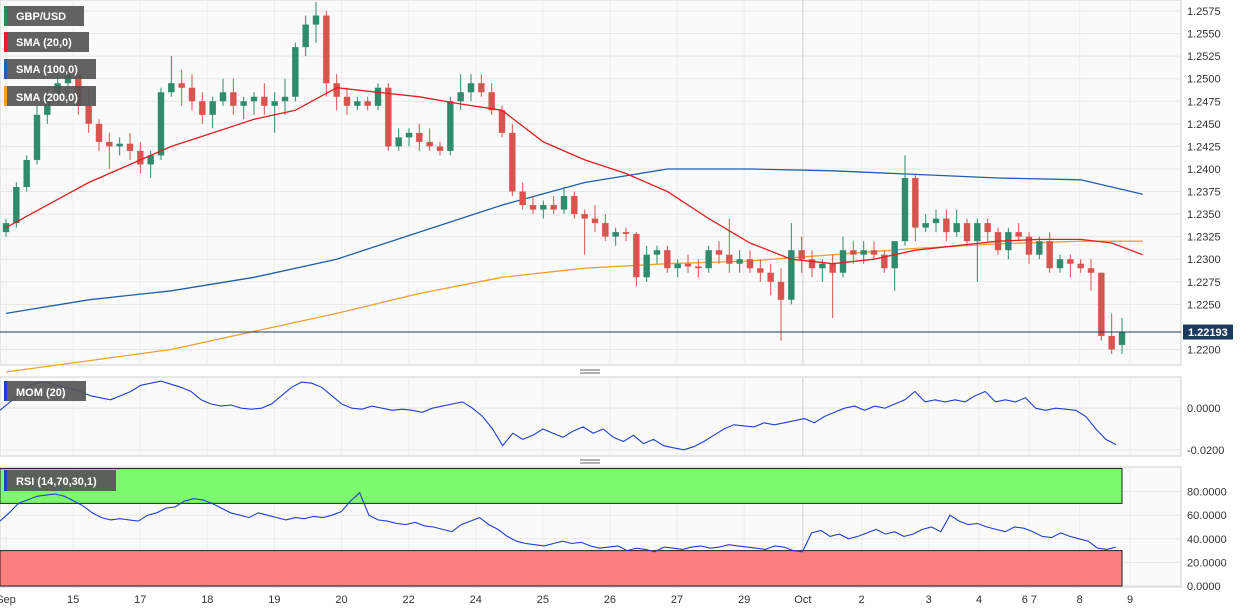 The height and width of the screenshot is (612, 1252). Describe the element at coordinates (1029, 600) in the screenshot. I see `date-tick-label: 6 7` at that location.